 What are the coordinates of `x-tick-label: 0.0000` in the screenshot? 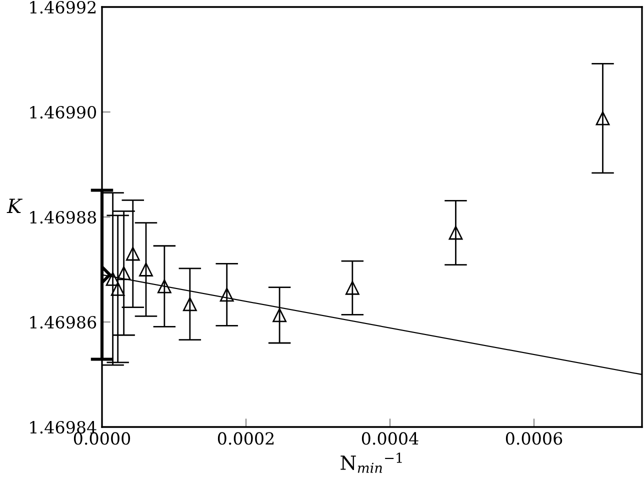 It's located at (102, 438).